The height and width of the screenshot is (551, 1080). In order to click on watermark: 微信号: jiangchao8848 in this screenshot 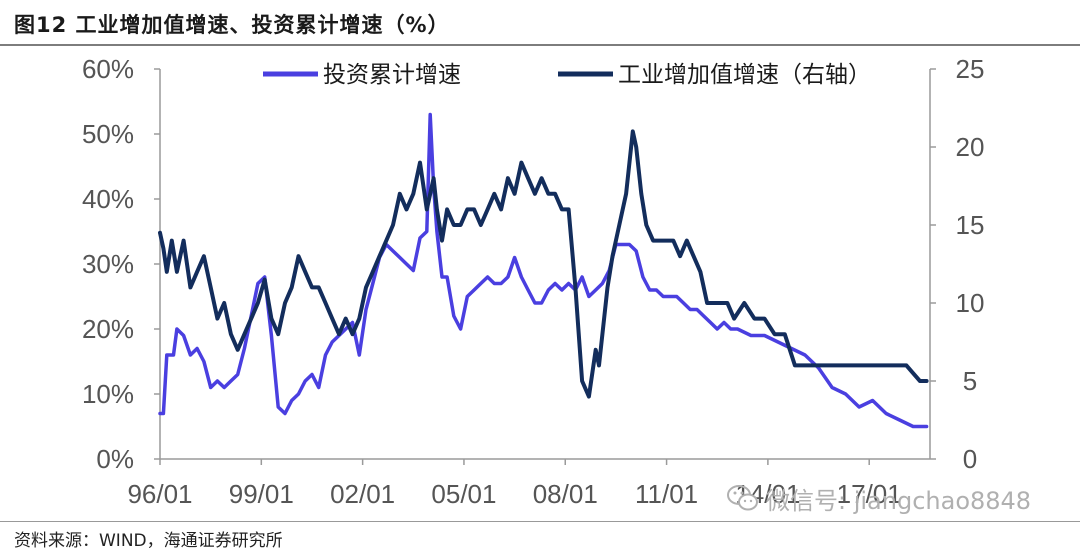, I will do `click(878, 498)`.